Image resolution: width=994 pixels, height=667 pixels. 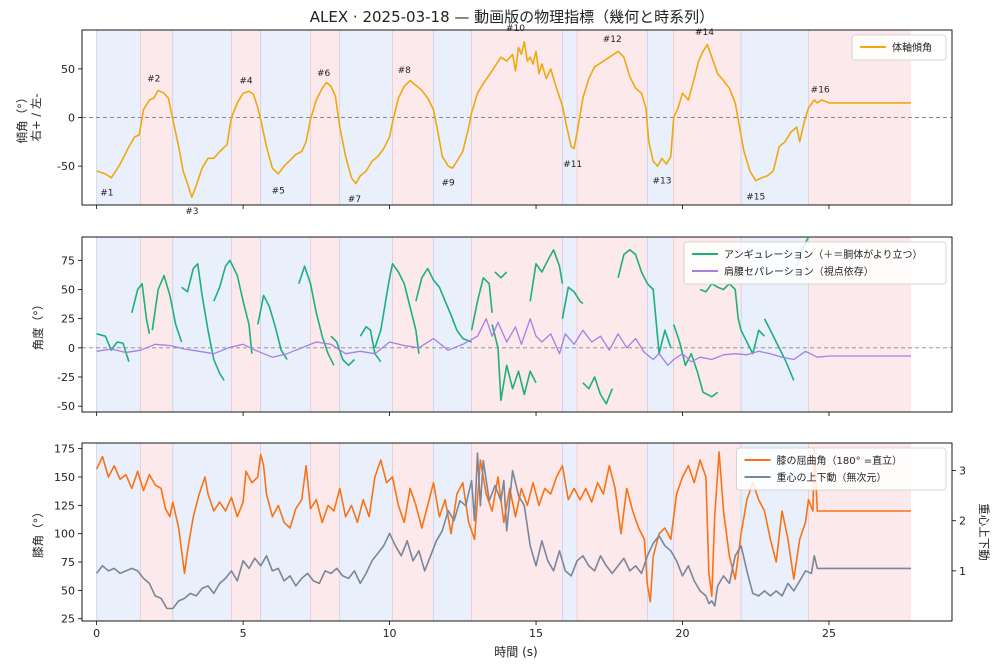 I want to click on y-tick-label: 125, so click(x=64, y=505).